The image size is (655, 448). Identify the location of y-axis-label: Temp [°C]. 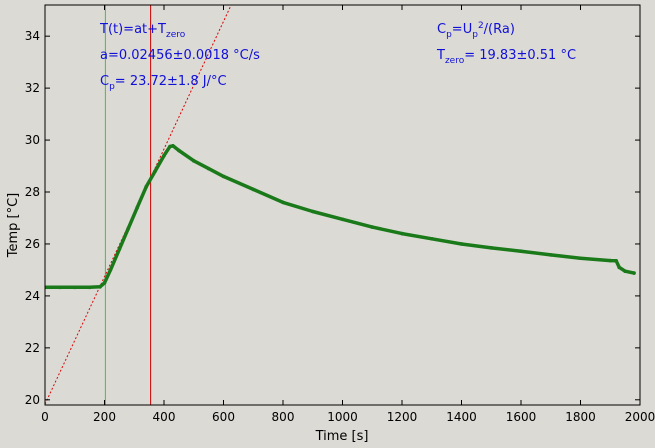
(13, 226).